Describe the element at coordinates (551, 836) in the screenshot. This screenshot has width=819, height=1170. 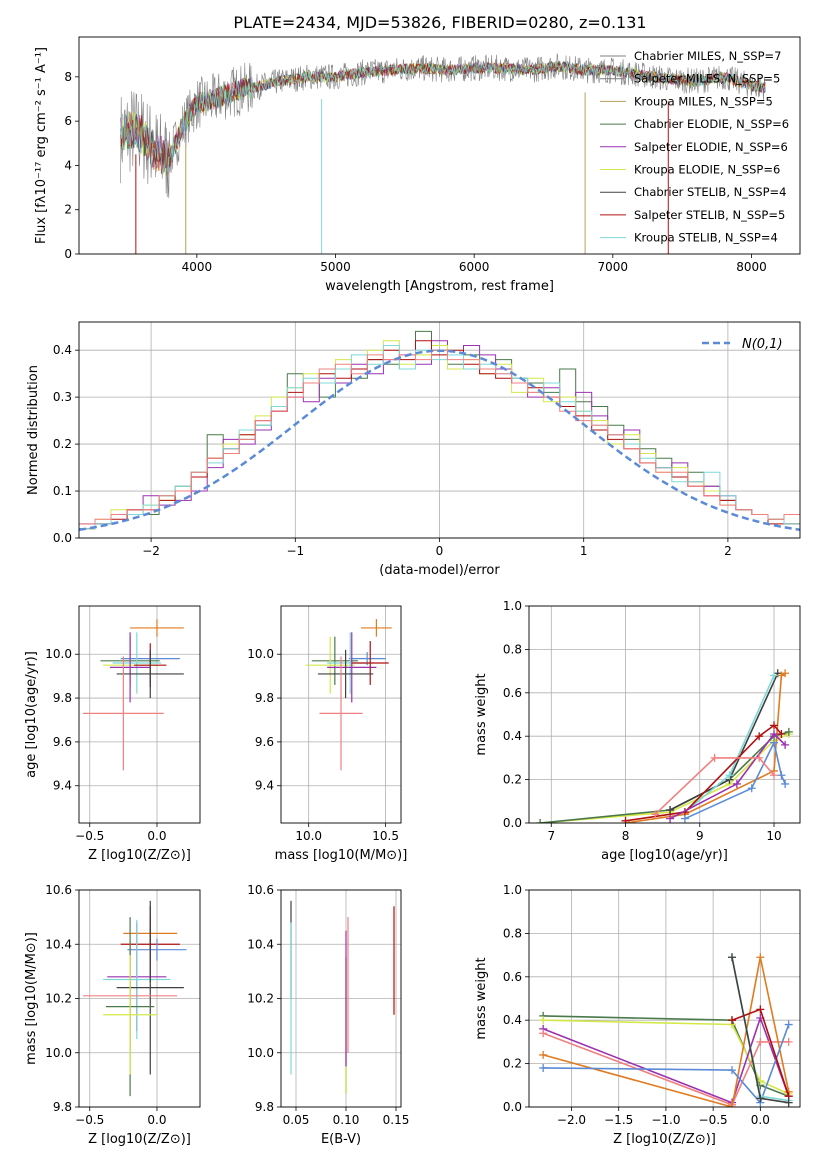
I see `x-tick-label: 7` at that location.